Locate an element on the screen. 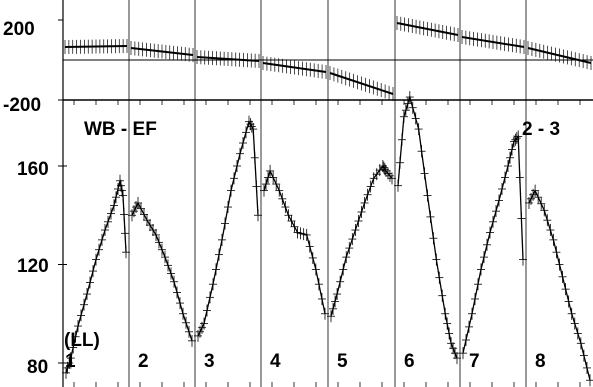 The height and width of the screenshot is (387, 593). panel-label-6: 6 is located at coordinates (409, 361).